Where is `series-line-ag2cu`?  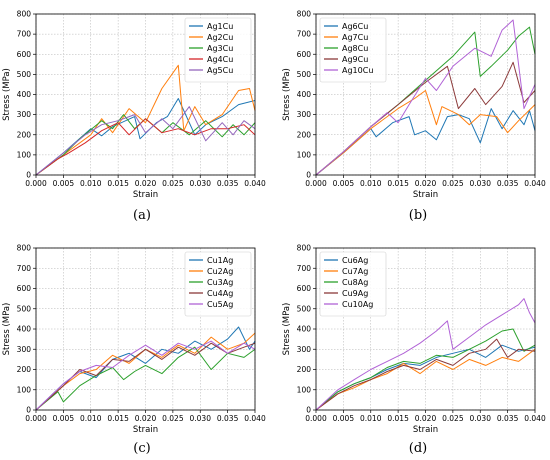
series-line-ag2cu is located at coordinates (145, 120).